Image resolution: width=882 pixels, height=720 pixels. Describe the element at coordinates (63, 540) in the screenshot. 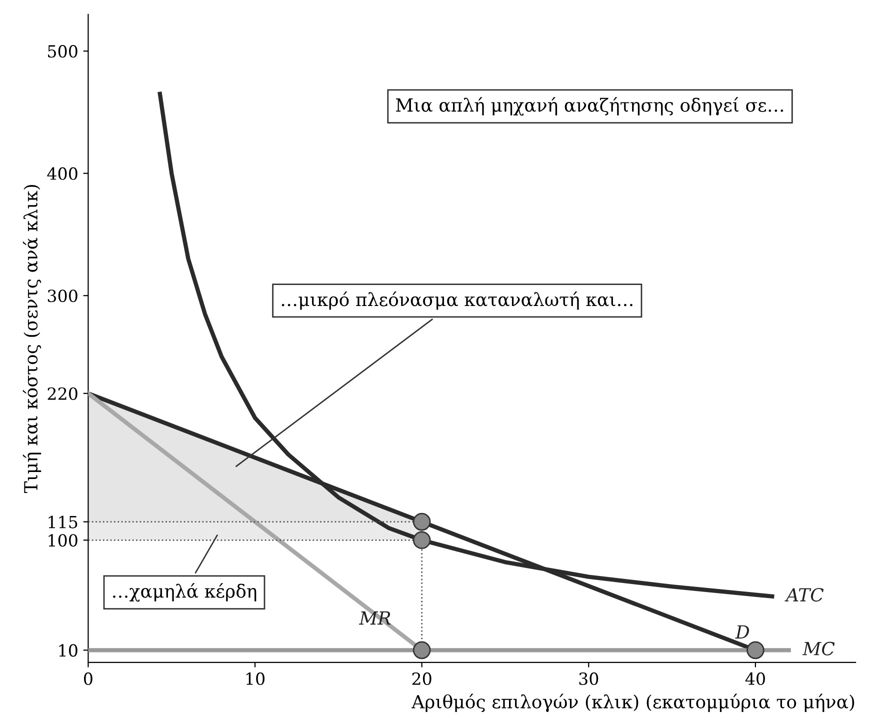

I see `y-tick-label: 100` at that location.